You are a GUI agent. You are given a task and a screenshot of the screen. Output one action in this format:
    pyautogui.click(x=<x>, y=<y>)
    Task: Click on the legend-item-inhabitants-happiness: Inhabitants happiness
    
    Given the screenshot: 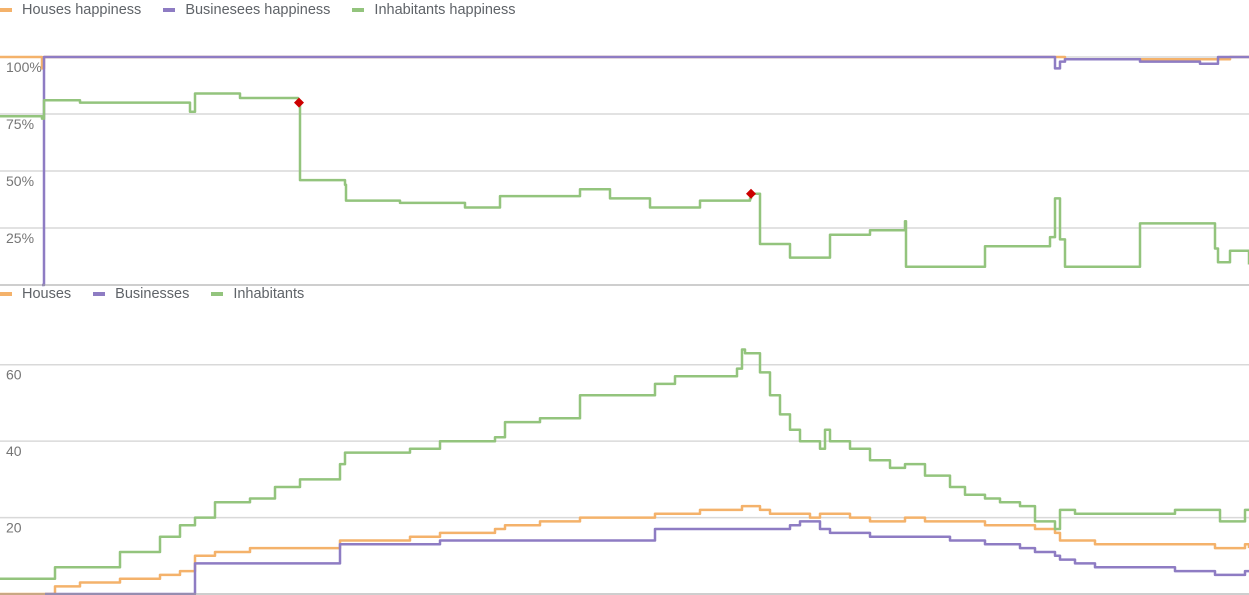 What is the action you would take?
    pyautogui.click(x=434, y=10)
    